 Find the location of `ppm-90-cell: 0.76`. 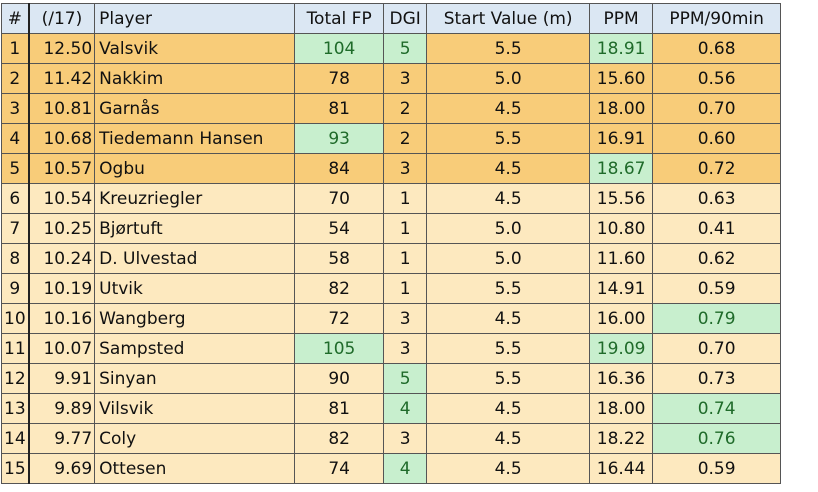

ppm-90-cell: 0.76 is located at coordinates (717, 438).